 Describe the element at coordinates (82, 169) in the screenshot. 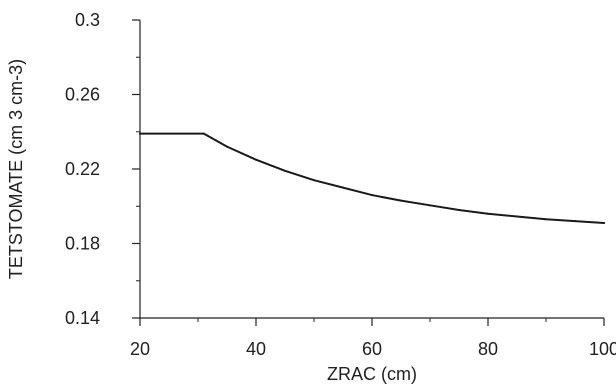

I see `y-tick-label: 0.22` at that location.